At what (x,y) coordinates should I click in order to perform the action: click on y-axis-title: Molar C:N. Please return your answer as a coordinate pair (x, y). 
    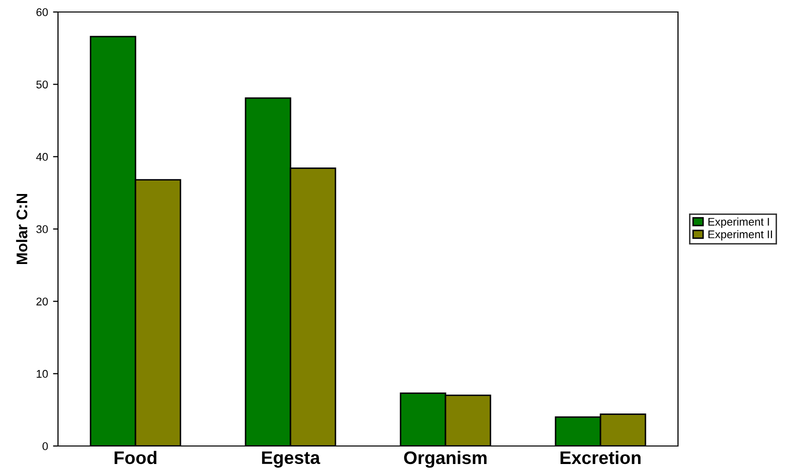
    Looking at the image, I should click on (22, 229).